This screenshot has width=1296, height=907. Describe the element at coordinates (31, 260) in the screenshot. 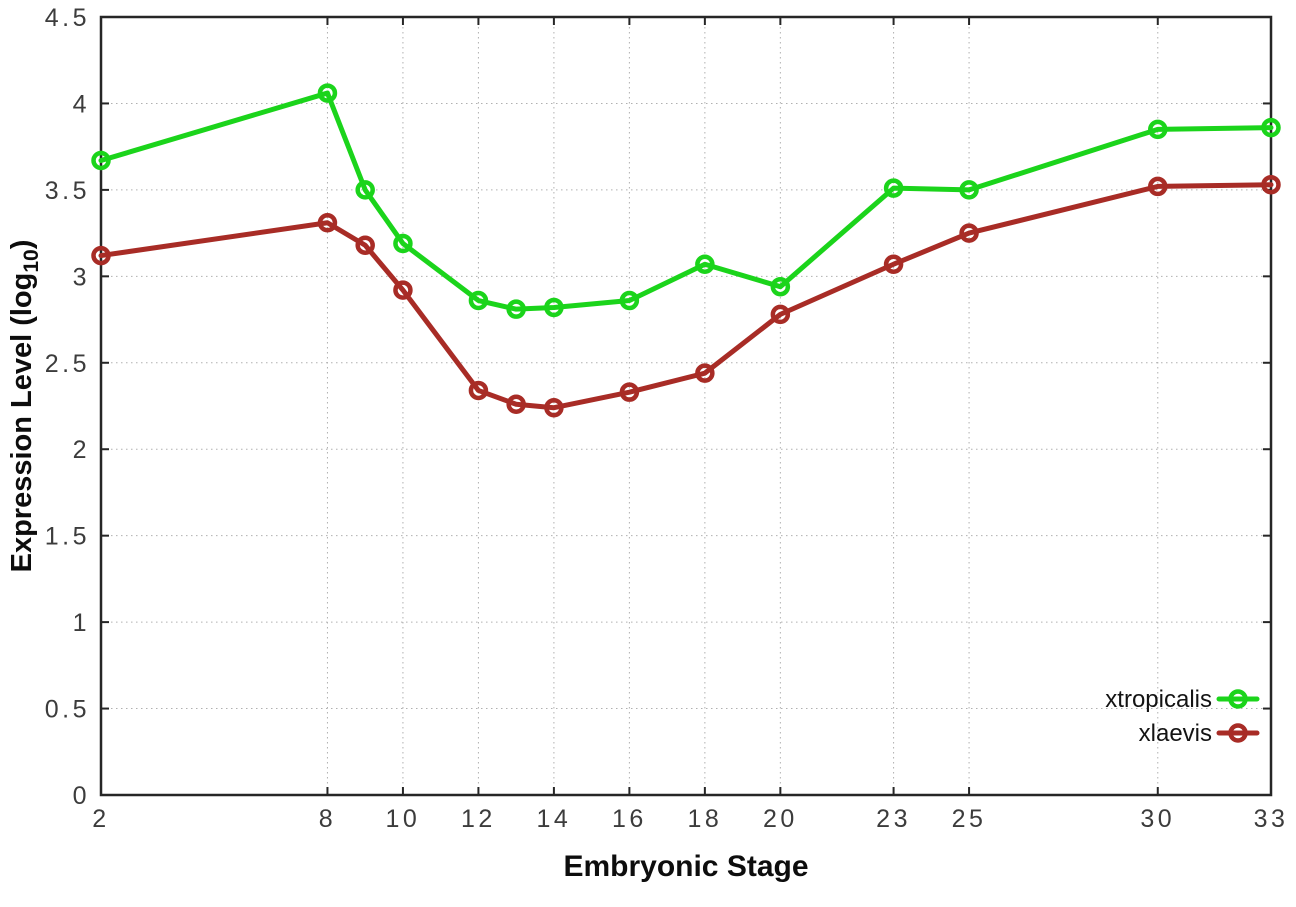

I see `y-axis-title-subscript: 10` at that location.